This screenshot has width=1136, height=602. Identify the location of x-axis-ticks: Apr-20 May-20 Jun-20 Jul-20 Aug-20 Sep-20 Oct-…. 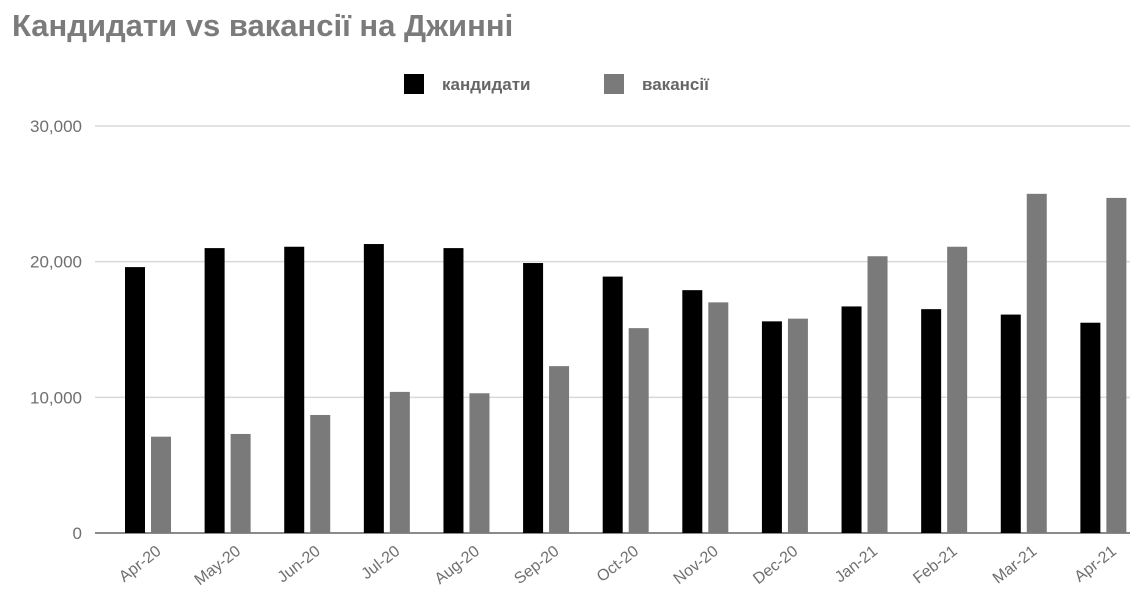
(618, 566).